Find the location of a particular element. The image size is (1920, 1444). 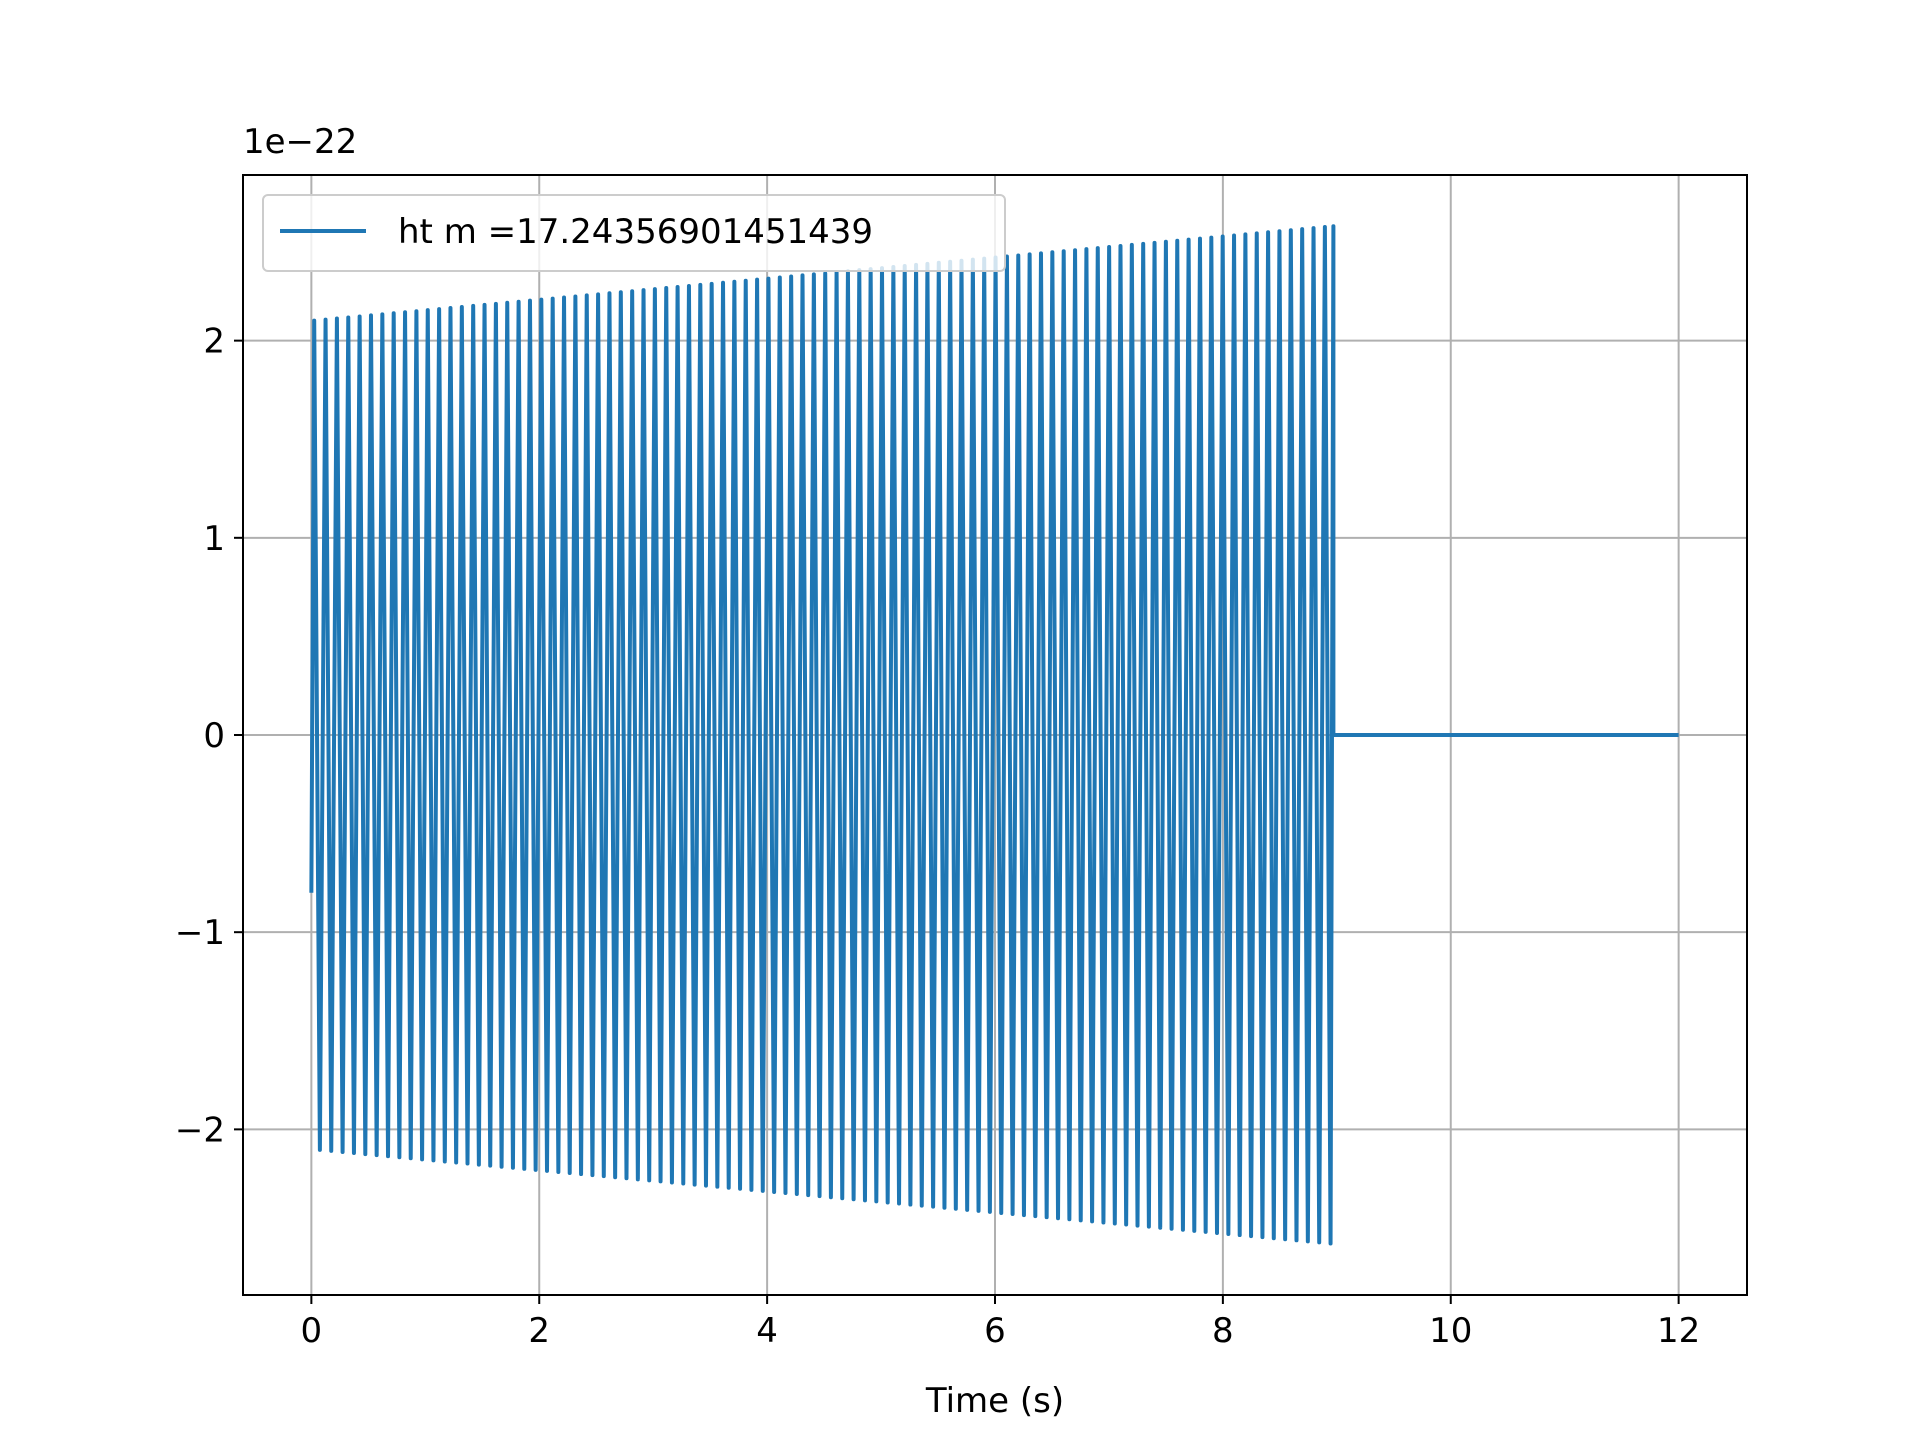

y-tick-label: 0 is located at coordinates (214, 736).